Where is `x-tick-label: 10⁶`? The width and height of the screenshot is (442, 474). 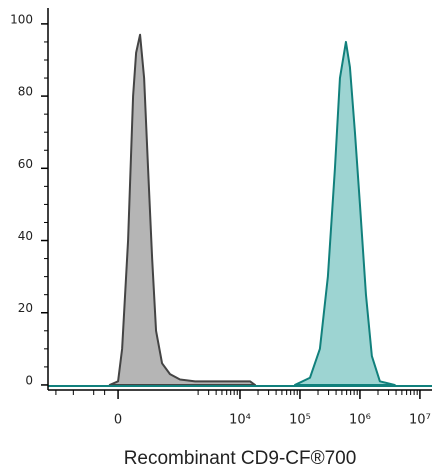
x-tick-label: 10⁶ is located at coordinates (360, 420).